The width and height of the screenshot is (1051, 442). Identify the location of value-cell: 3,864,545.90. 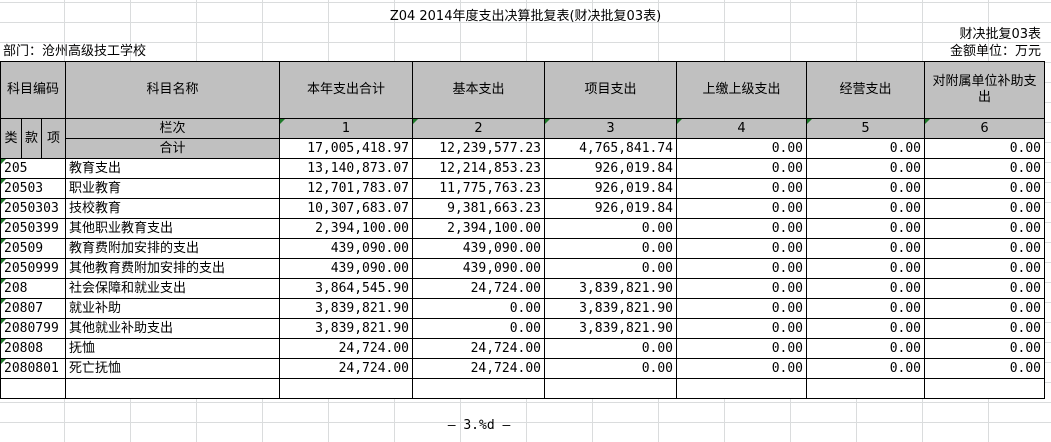
(346, 288).